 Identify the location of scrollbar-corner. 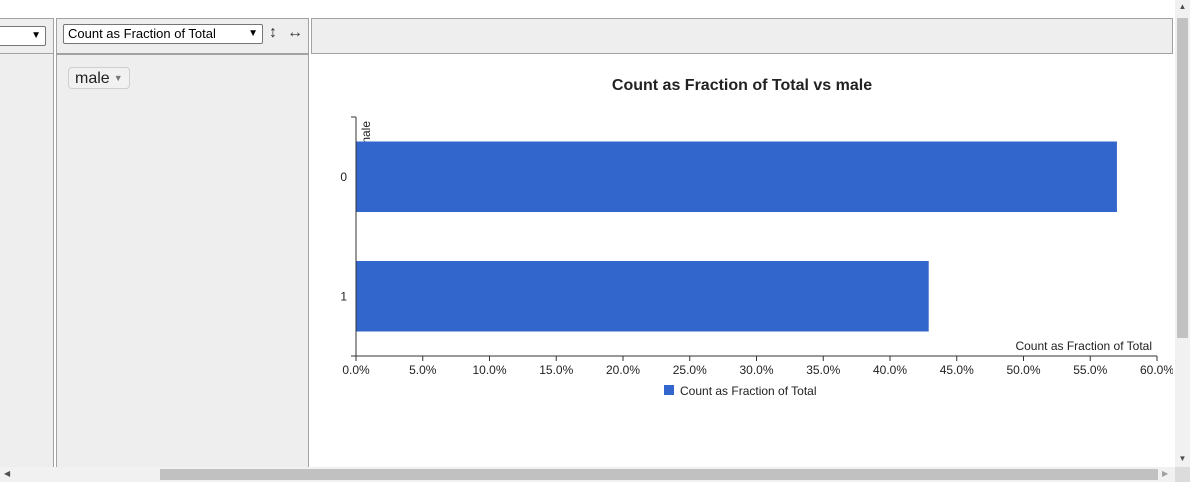
(1182, 474).